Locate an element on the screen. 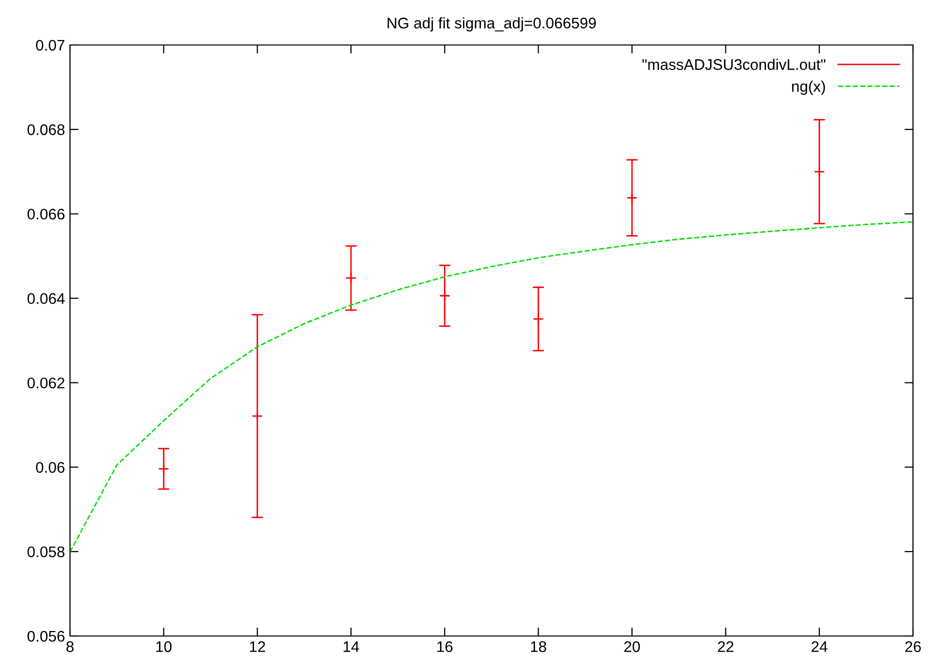 The height and width of the screenshot is (670, 931). y-tick-label: 0.056 is located at coordinates (46, 636).